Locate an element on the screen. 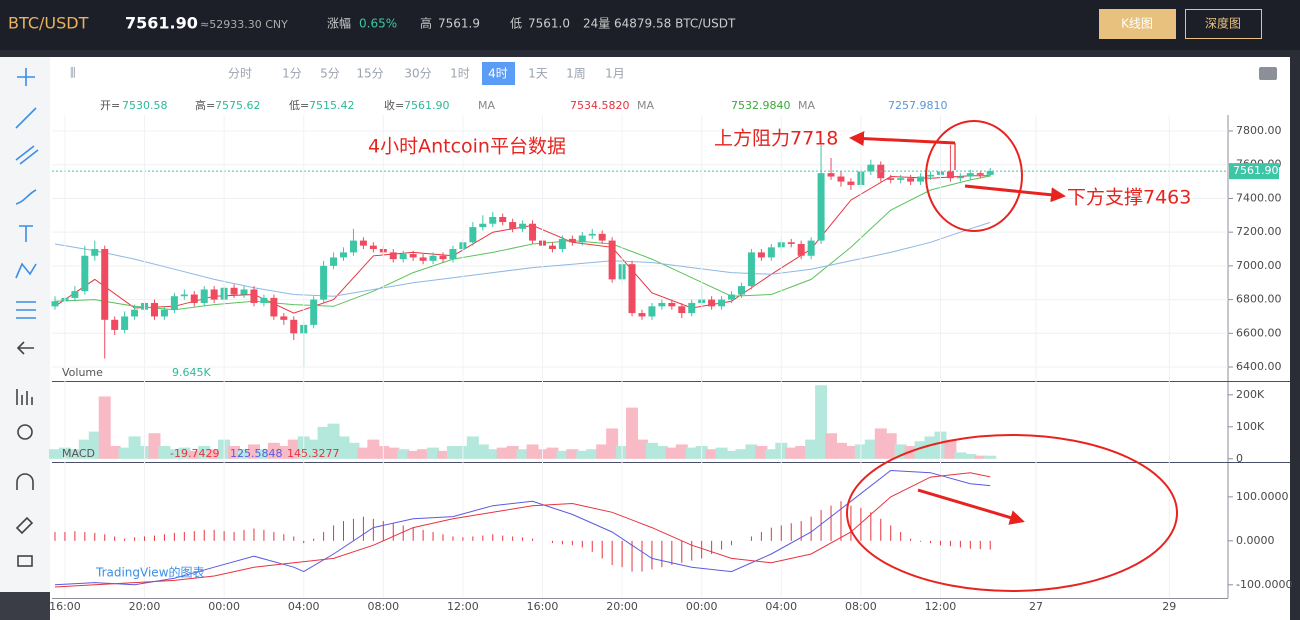  interval: 4时 is located at coordinates (498, 74).